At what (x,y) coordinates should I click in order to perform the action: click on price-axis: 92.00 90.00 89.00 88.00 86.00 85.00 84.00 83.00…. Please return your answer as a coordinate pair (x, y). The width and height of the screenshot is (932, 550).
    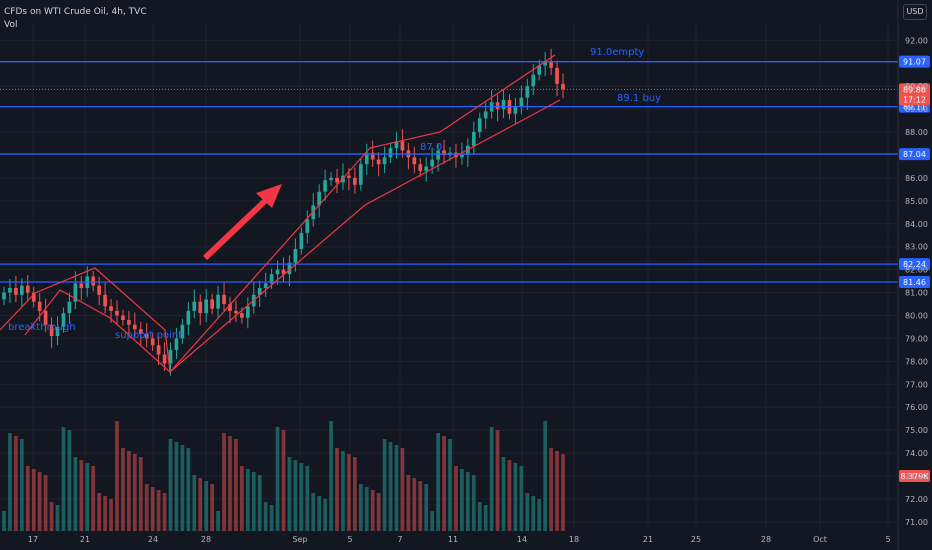
    Looking at the image, I should click on (912, 275).